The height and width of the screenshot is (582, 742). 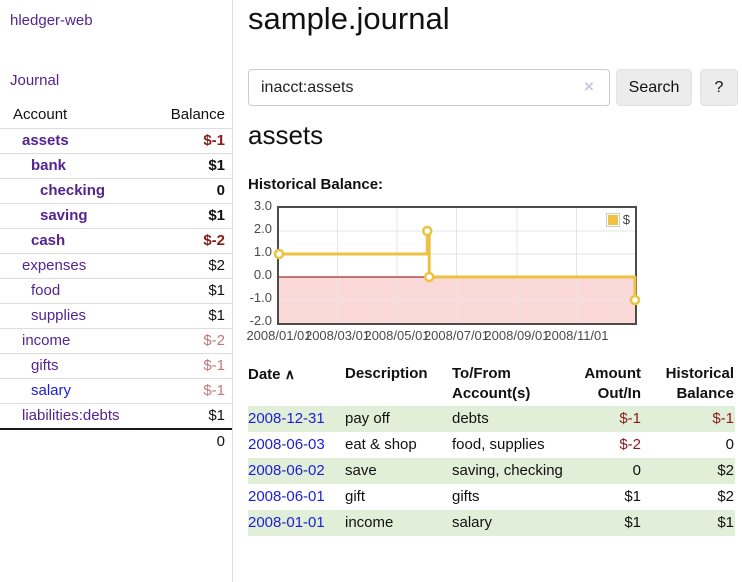 I want to click on account-row: expenses $2, so click(x=116, y=266).